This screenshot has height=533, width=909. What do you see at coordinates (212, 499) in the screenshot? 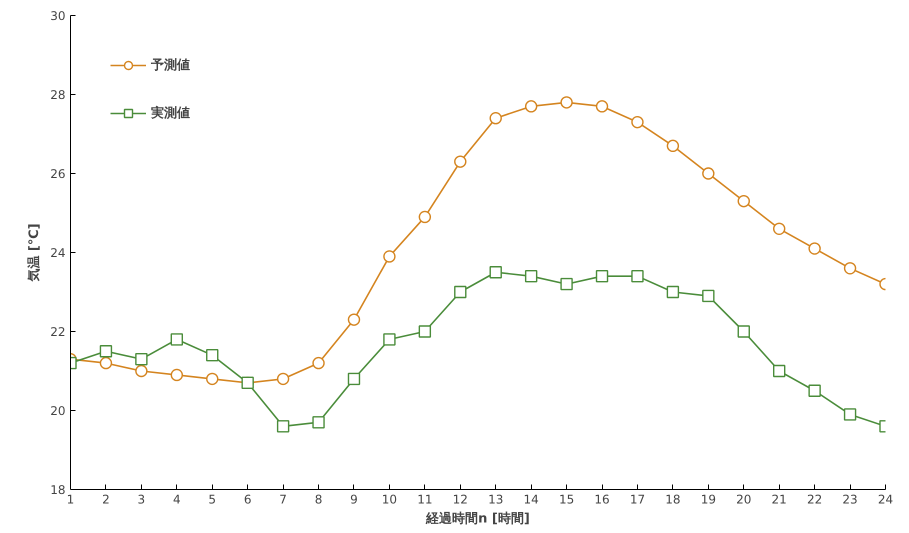
I see `x-tick-label: 5` at bounding box center [212, 499].